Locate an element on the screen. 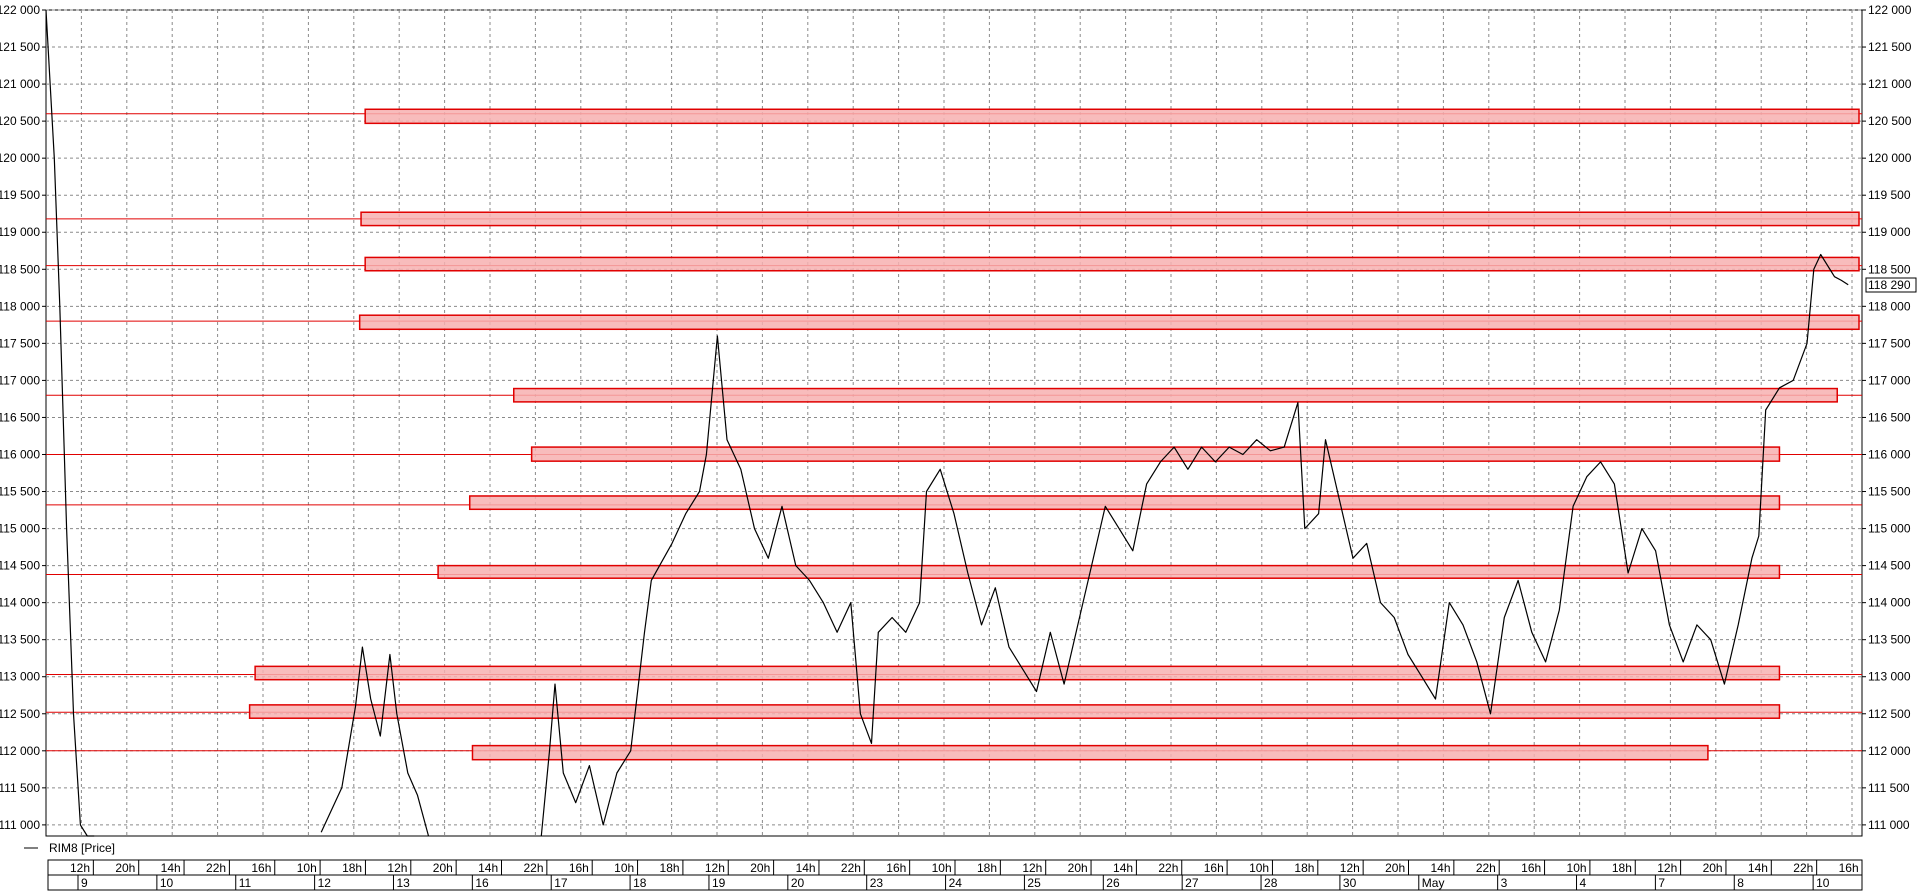 The width and height of the screenshot is (1919, 896). x-day-label: 9 is located at coordinates (84, 883).